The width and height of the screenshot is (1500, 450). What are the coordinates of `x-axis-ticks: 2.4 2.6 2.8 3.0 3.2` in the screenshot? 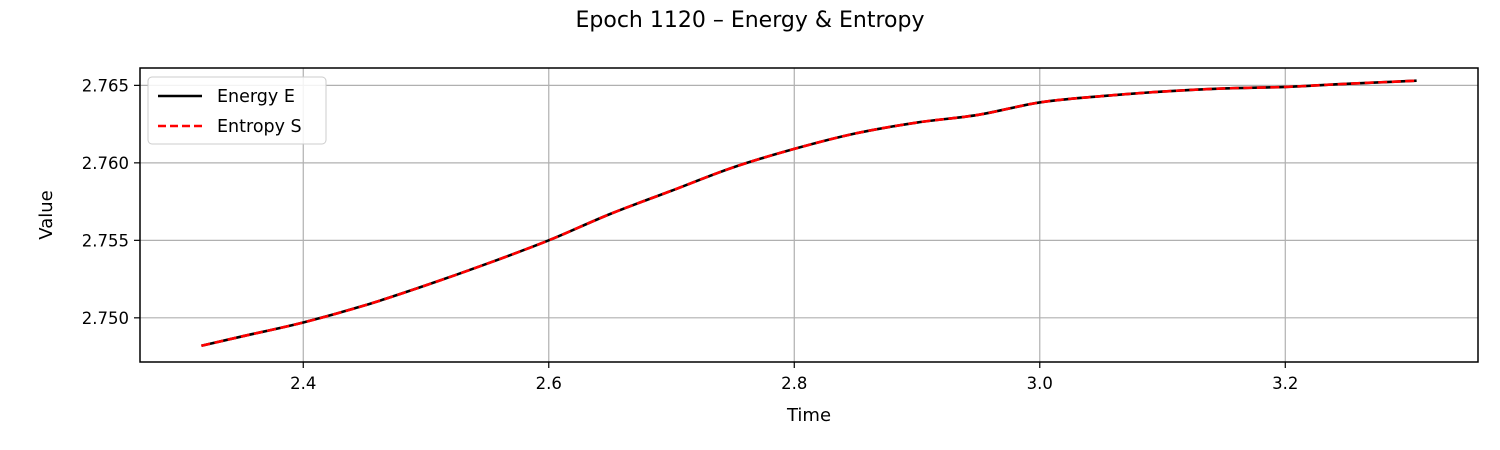 It's located at (794, 377).